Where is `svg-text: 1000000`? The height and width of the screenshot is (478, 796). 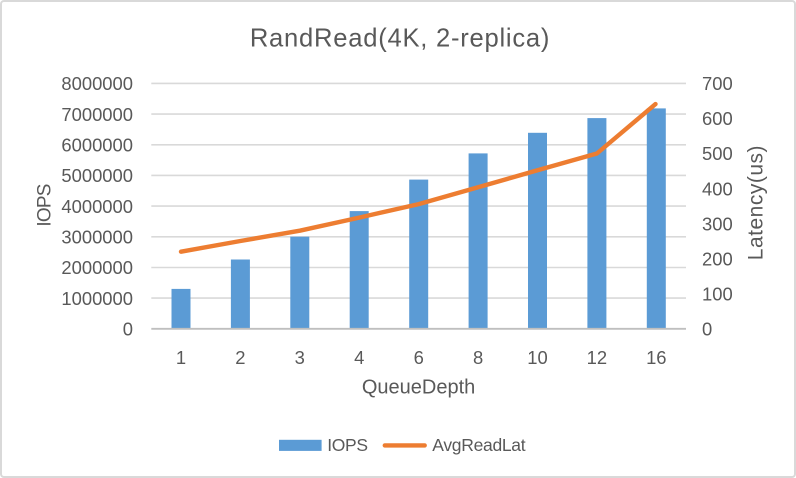 svg-text: 1000000 is located at coordinates (97, 298).